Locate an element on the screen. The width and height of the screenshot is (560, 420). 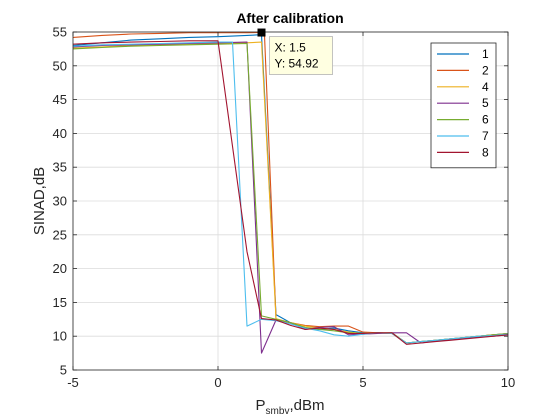
x-tick-label: 5 is located at coordinates (362, 382).